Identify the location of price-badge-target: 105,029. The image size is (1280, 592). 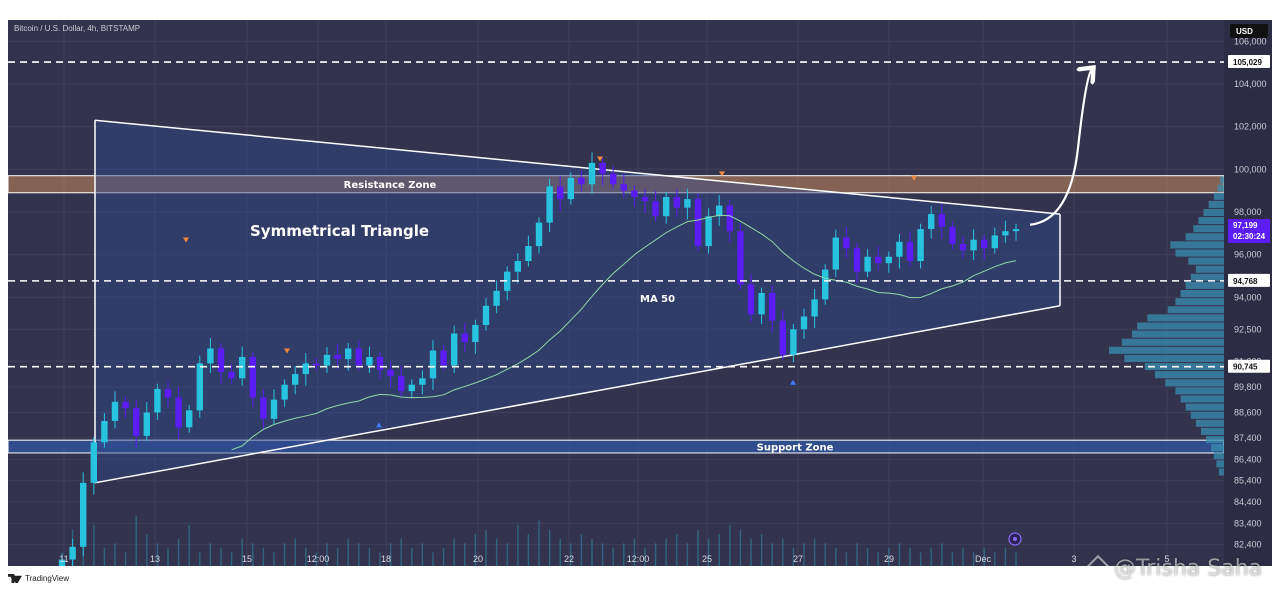
(1247, 62).